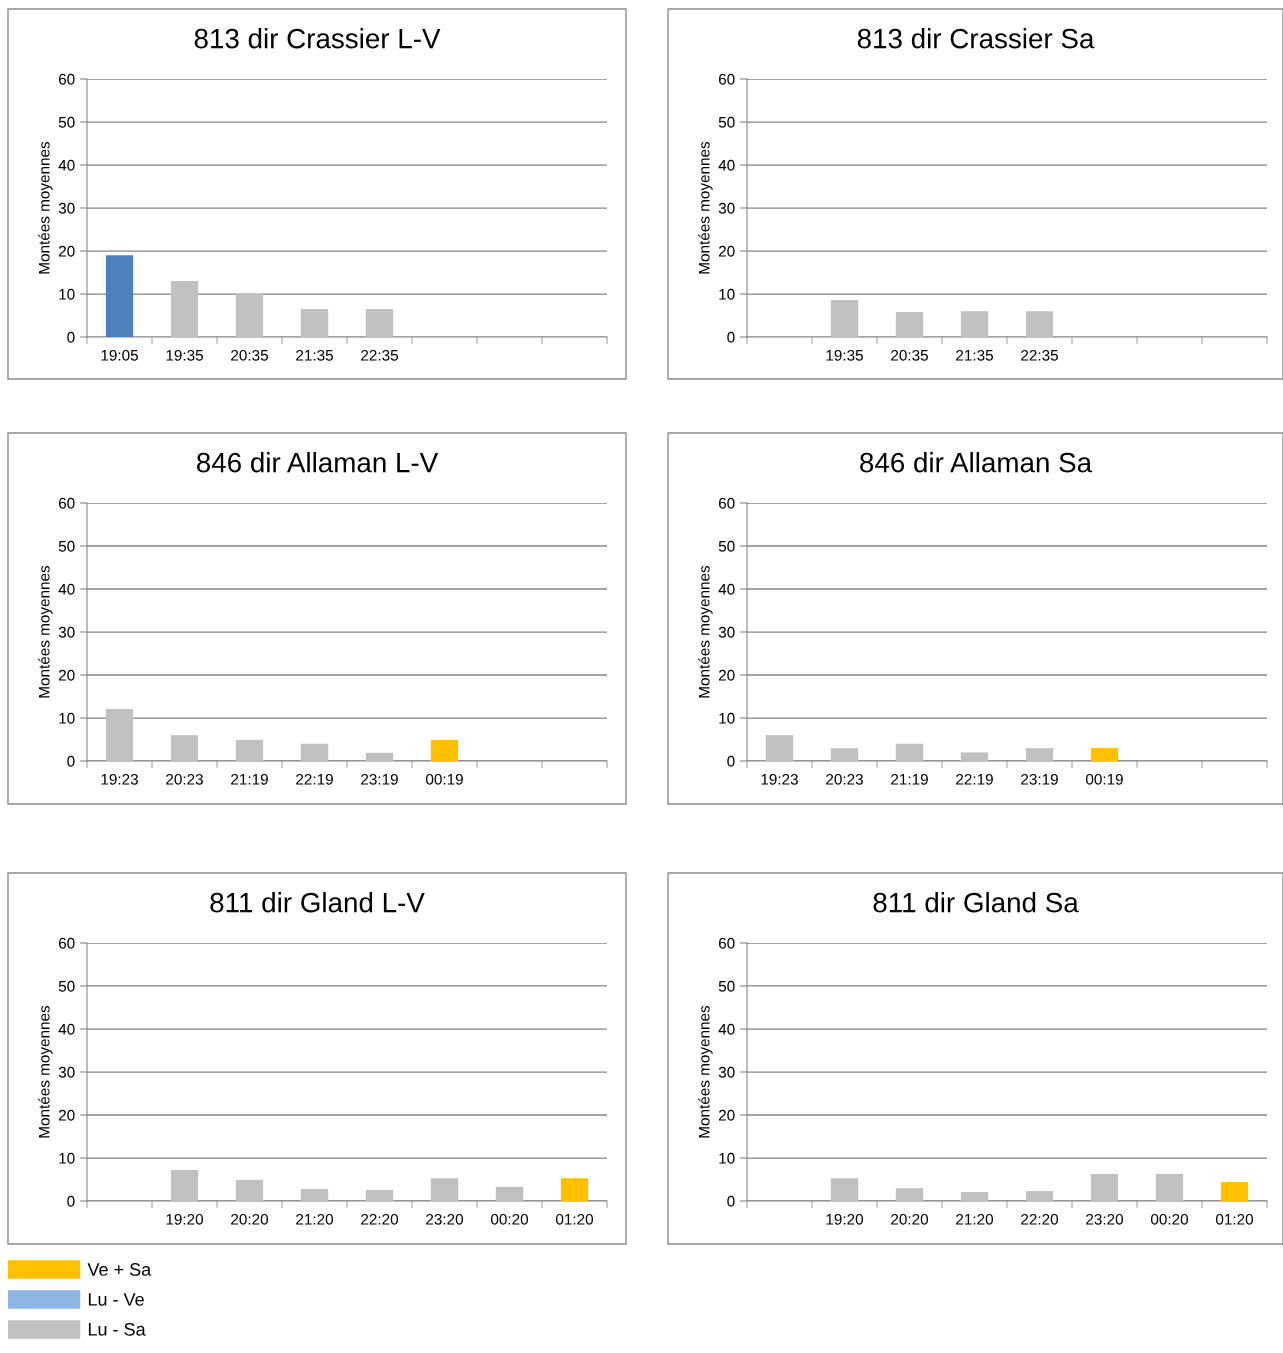 Image resolution: width=1283 pixels, height=1353 pixels. I want to click on chart-title: 813 dir Crassier L-V, so click(317, 38).